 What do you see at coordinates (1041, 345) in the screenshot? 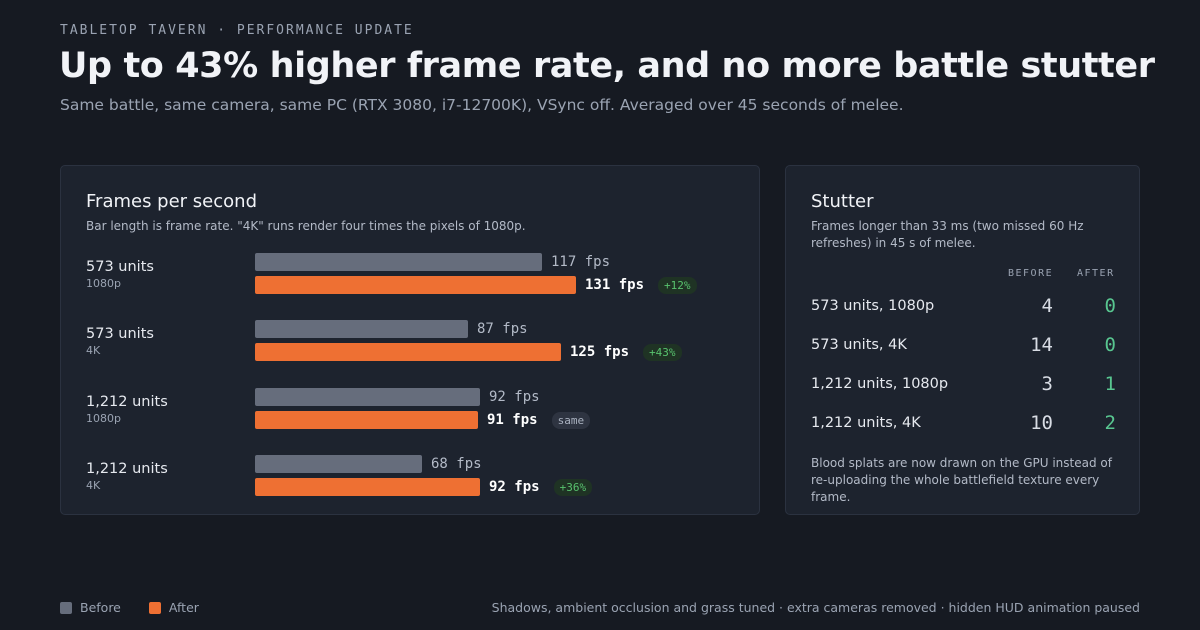
I see `stutter-before-value: 14` at bounding box center [1041, 345].